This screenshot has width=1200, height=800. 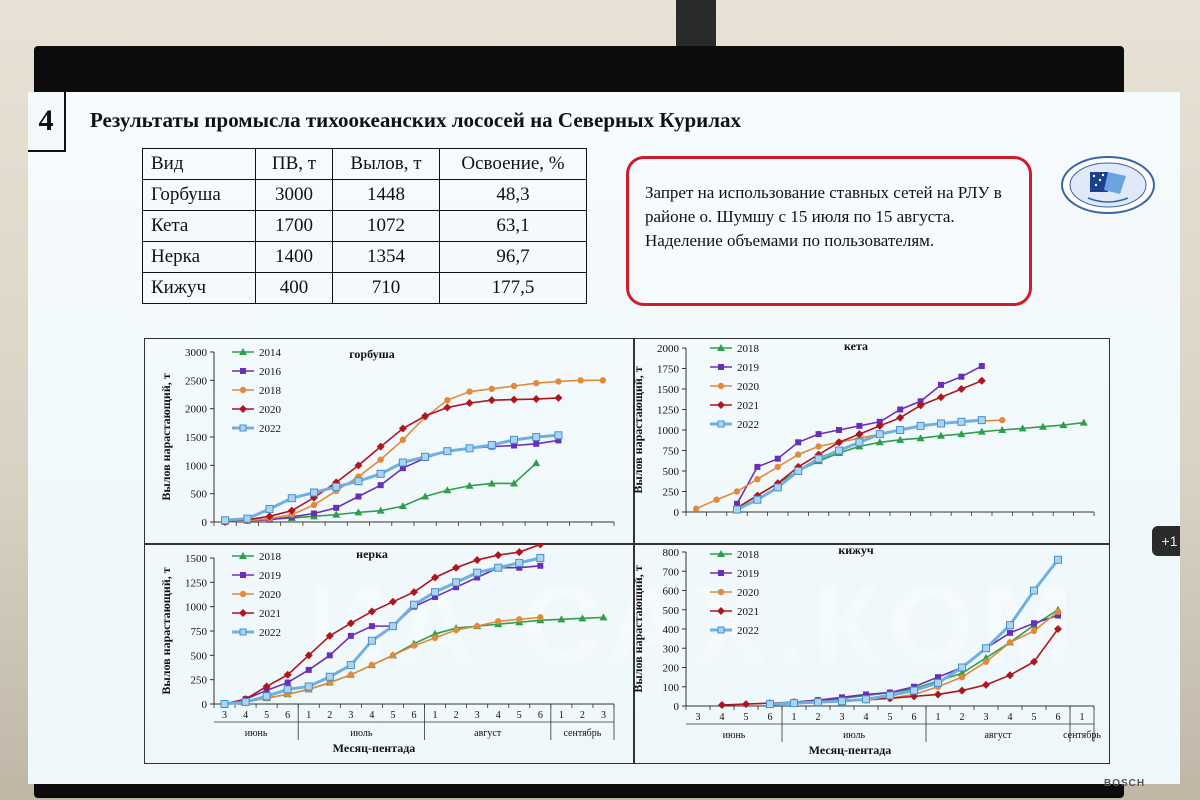 I want to click on series-line-2020, so click(x=392, y=460).